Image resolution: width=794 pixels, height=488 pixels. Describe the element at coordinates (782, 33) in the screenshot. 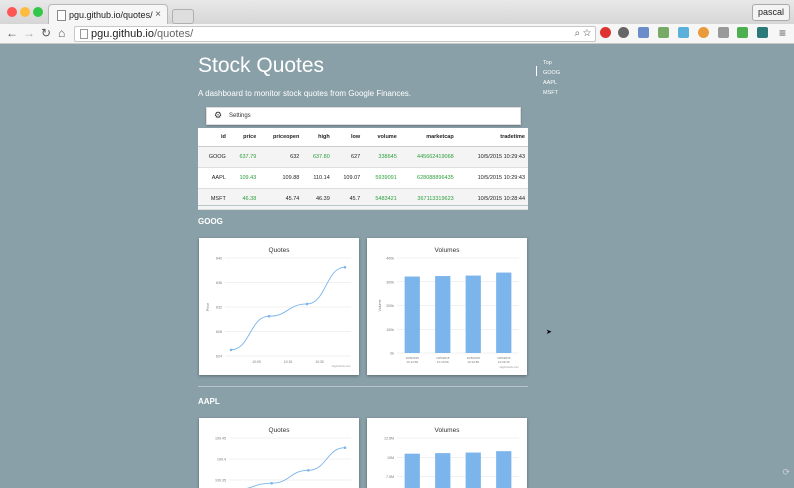

I see `browser-menu-icon: ≡` at that location.